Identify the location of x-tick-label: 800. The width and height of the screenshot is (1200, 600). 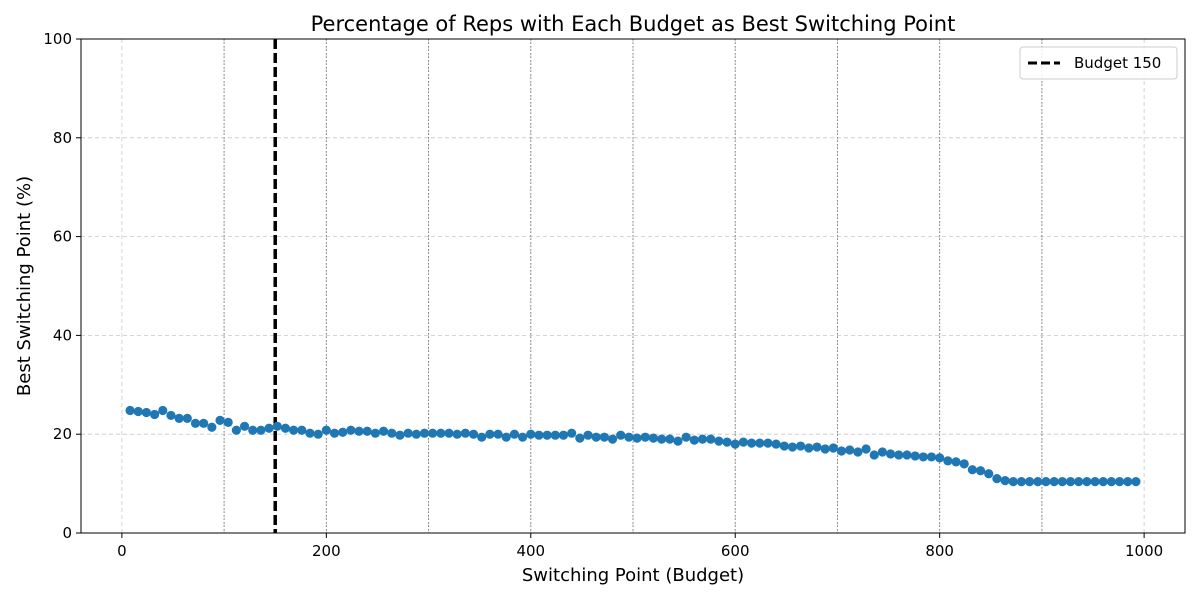
(939, 551).